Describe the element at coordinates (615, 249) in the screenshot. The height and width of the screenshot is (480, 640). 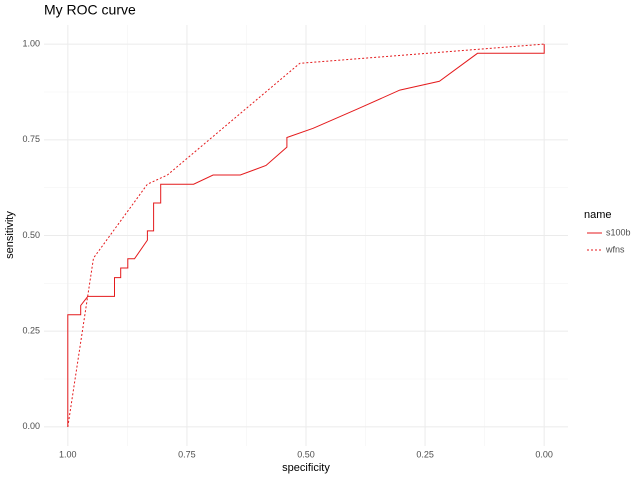
I see `legend-label: wfns` at that location.